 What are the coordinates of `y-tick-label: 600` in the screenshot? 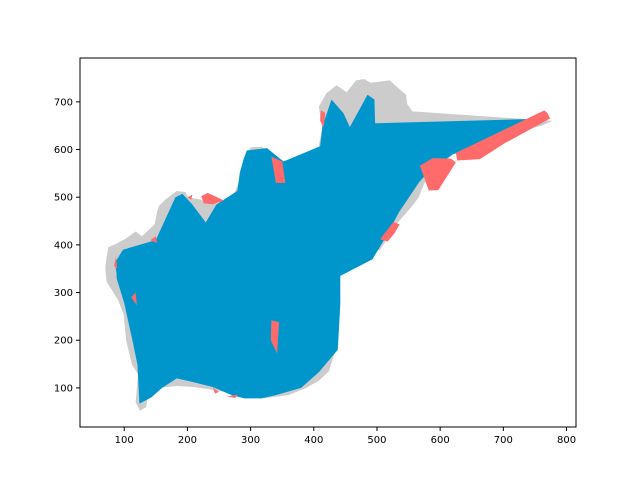 It's located at (63, 150).